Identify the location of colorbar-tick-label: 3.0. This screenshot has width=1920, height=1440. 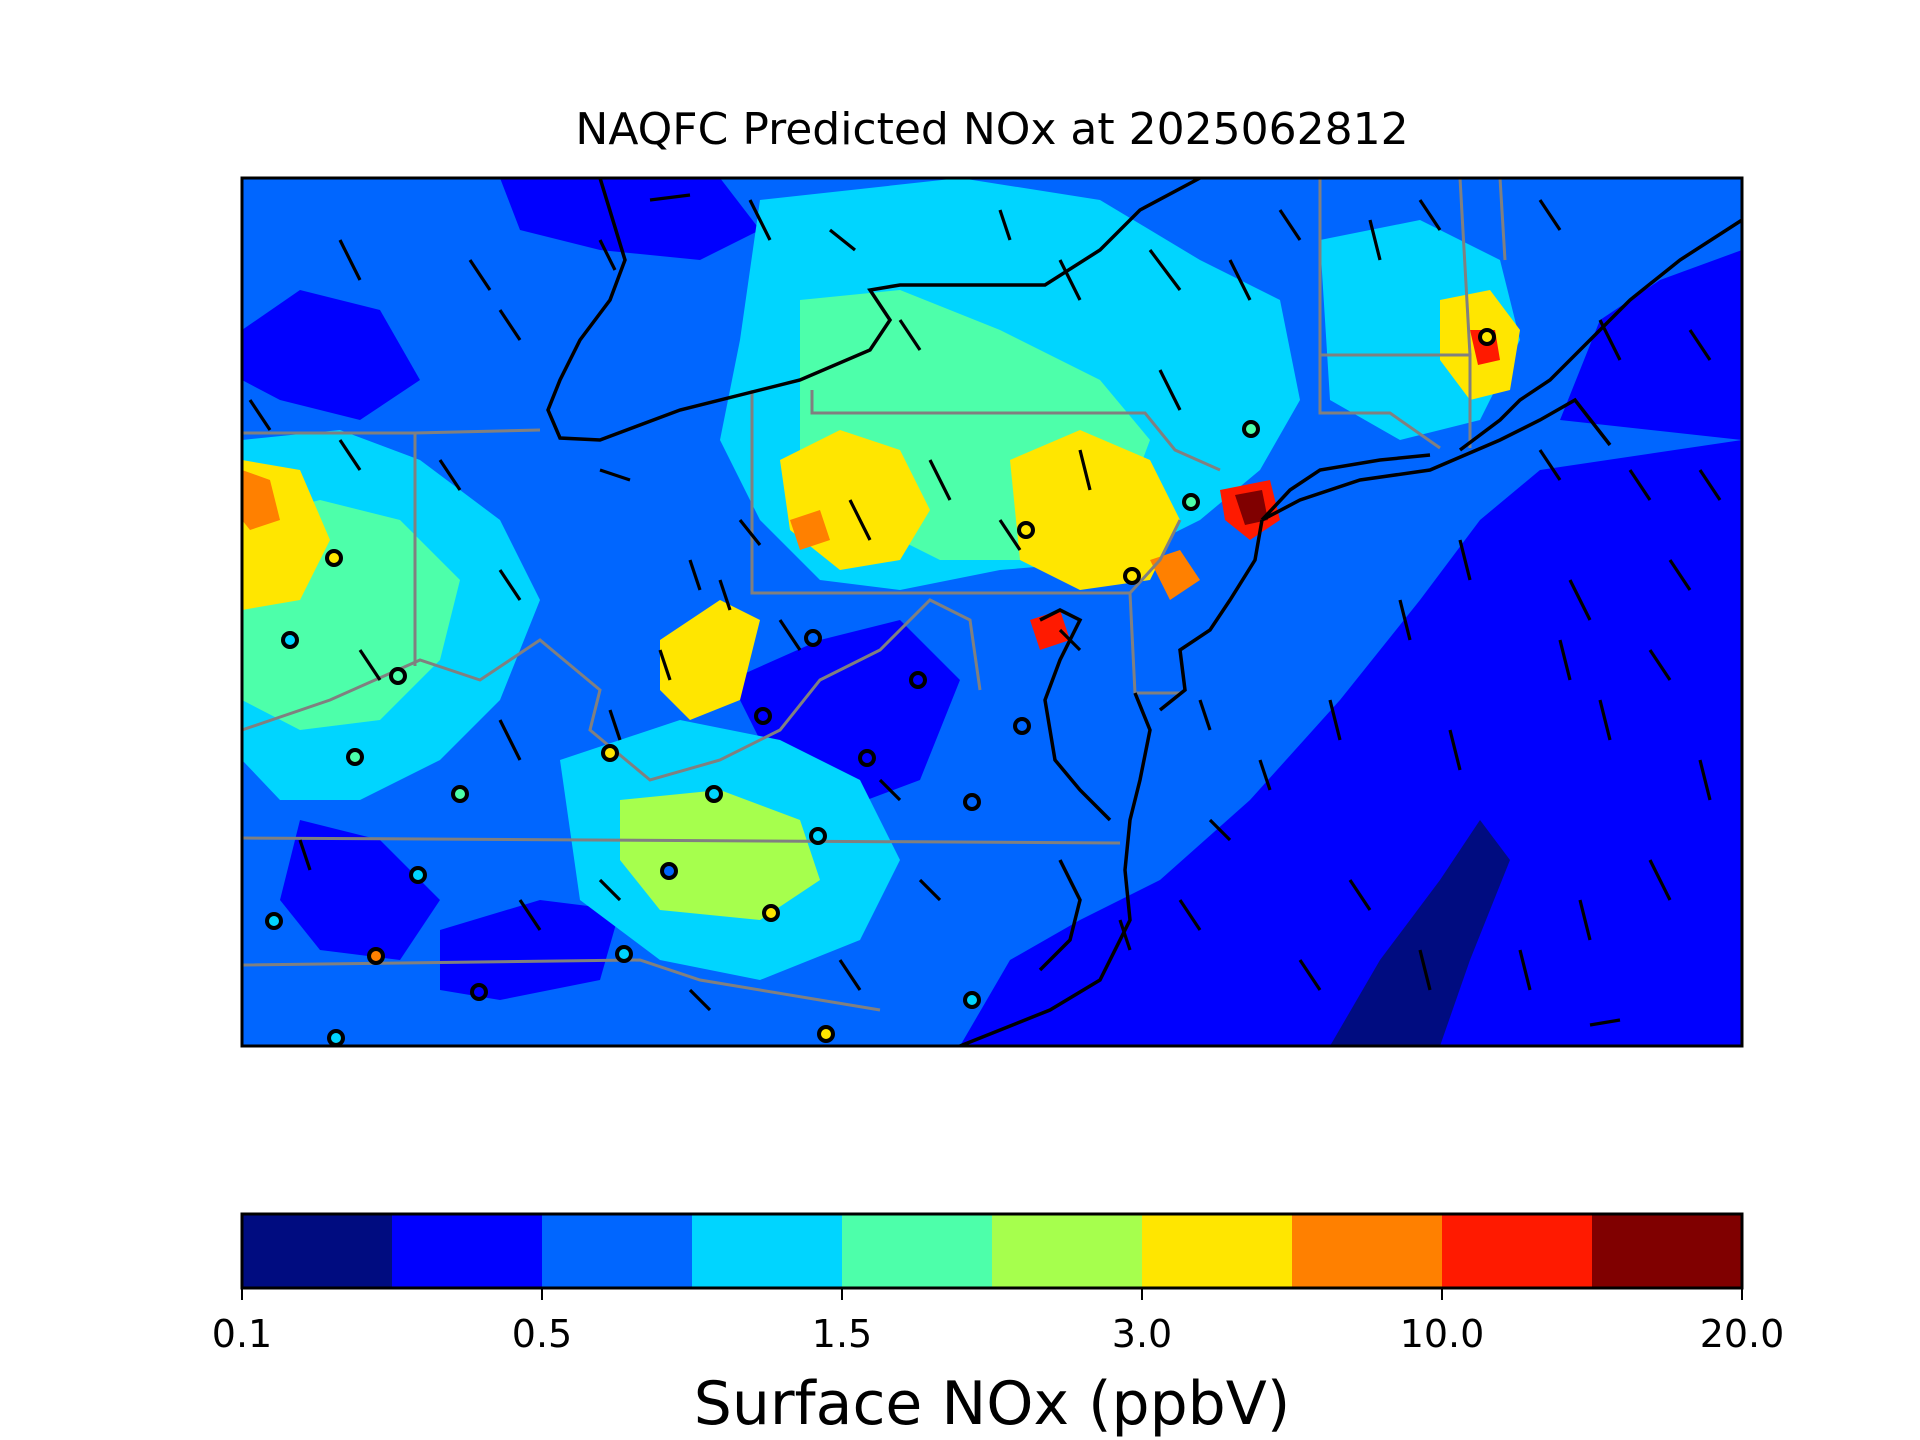
(1142, 1334).